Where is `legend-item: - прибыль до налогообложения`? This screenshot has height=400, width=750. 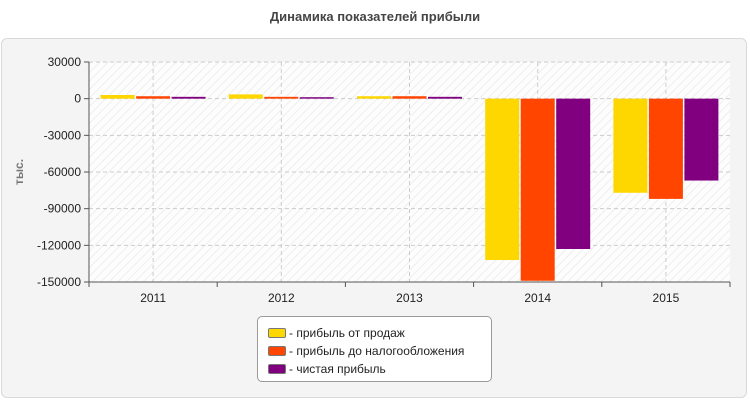 legend-item: - прибыль до налогообложения is located at coordinates (379, 351).